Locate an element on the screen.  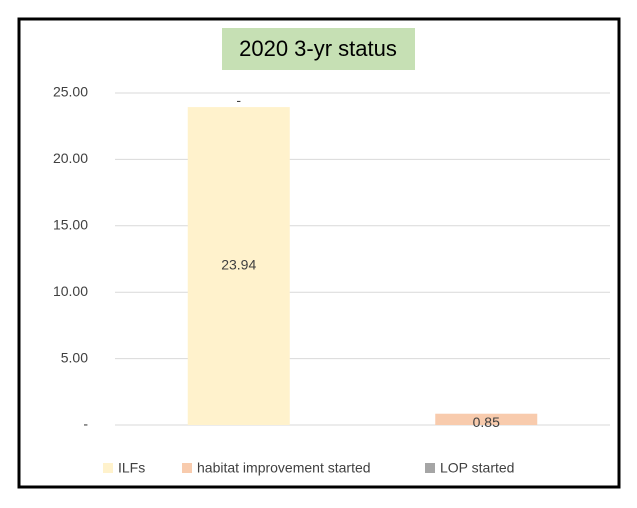
legend-label: ILFs is located at coordinates (131, 468).